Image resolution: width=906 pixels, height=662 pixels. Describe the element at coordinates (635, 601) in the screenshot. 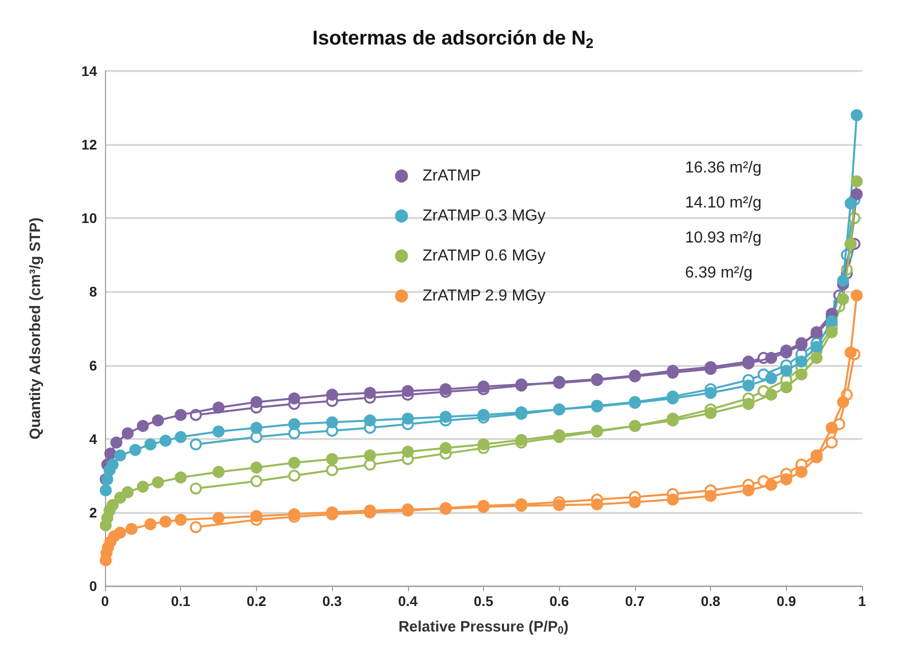

I see `x-tick-label: 0.7` at that location.